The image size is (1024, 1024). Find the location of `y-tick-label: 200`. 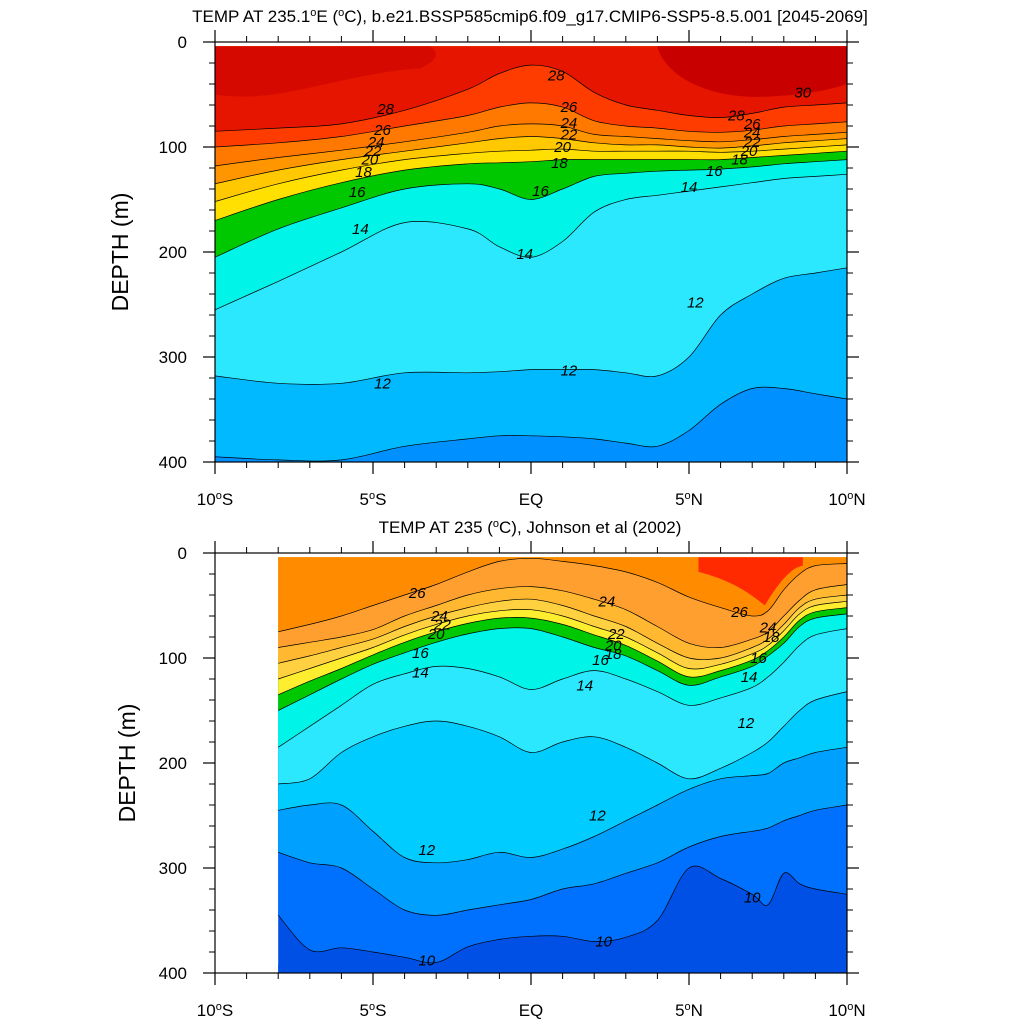

y-tick-label: 200 is located at coordinates (173, 763).